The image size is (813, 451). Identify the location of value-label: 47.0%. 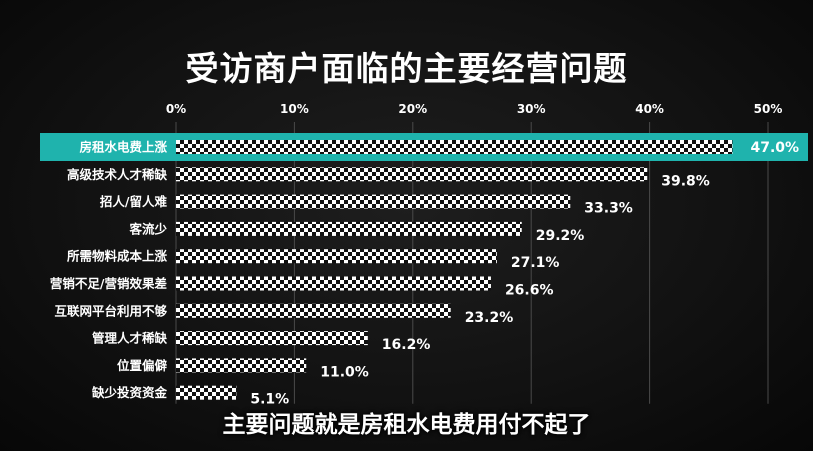
(774, 148).